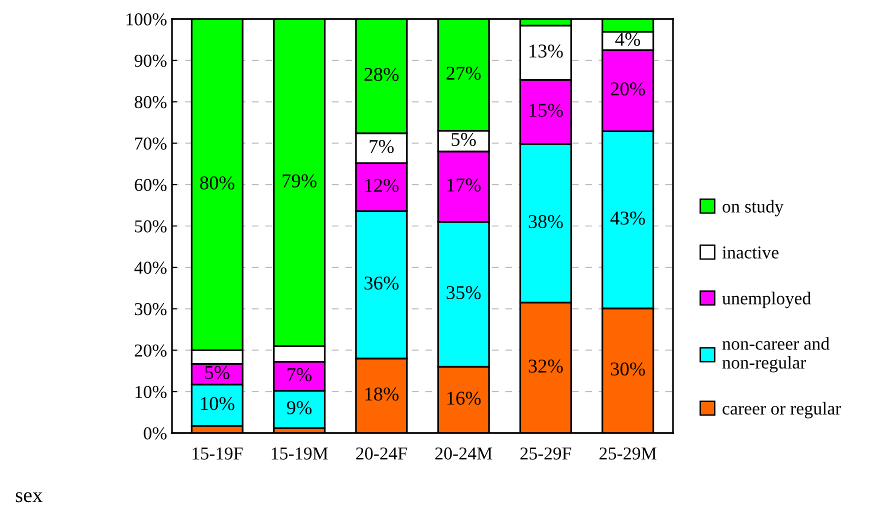  What do you see at coordinates (753, 208) in the screenshot?
I see `legend-label: on study` at bounding box center [753, 208].